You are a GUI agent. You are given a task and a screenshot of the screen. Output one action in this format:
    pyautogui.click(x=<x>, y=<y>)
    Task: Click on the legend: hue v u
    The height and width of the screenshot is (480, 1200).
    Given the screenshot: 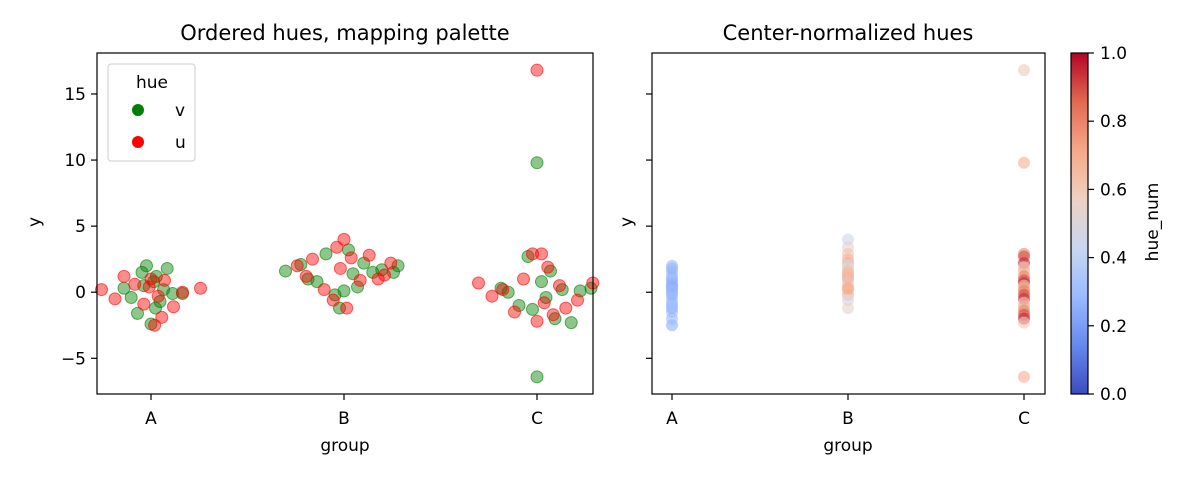 What is the action you would take?
    pyautogui.click(x=151, y=112)
    